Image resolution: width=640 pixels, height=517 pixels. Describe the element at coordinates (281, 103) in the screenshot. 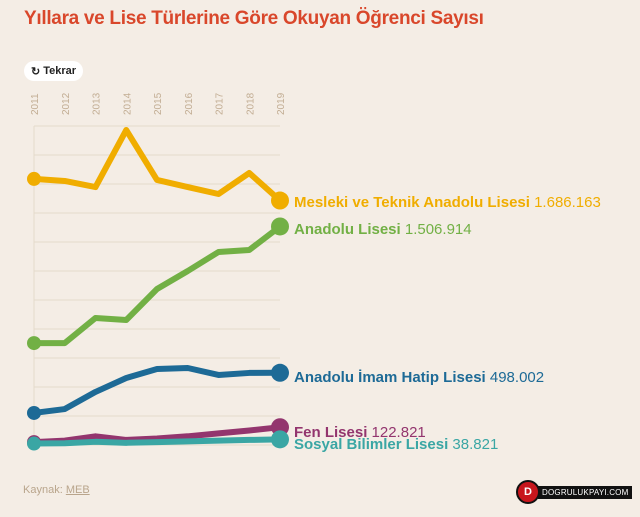

I see `x-tick-label: 2019` at that location.